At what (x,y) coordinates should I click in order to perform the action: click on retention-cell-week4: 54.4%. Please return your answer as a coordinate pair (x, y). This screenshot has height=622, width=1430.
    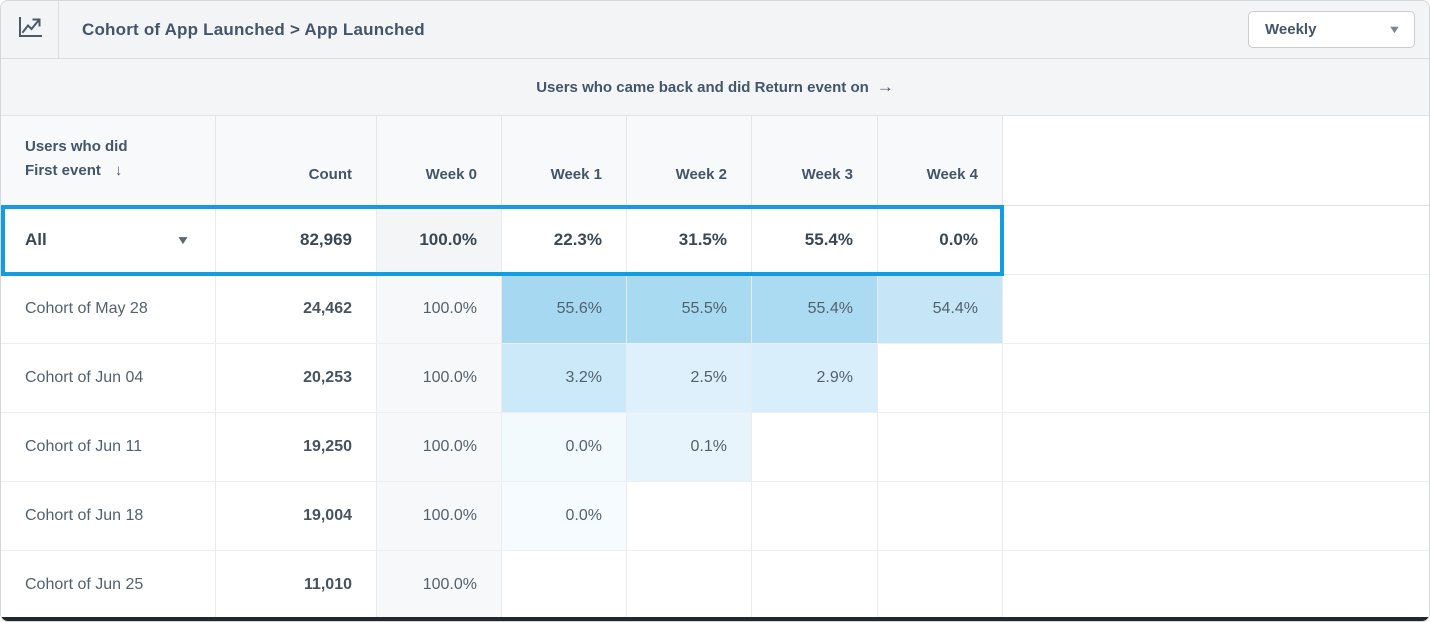
    Looking at the image, I should click on (940, 309).